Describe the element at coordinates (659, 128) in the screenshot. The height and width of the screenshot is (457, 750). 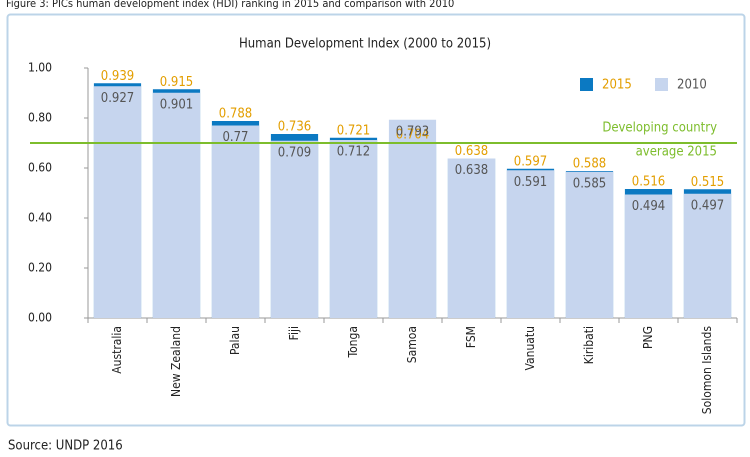
I see `reference-label: Developing country` at that location.